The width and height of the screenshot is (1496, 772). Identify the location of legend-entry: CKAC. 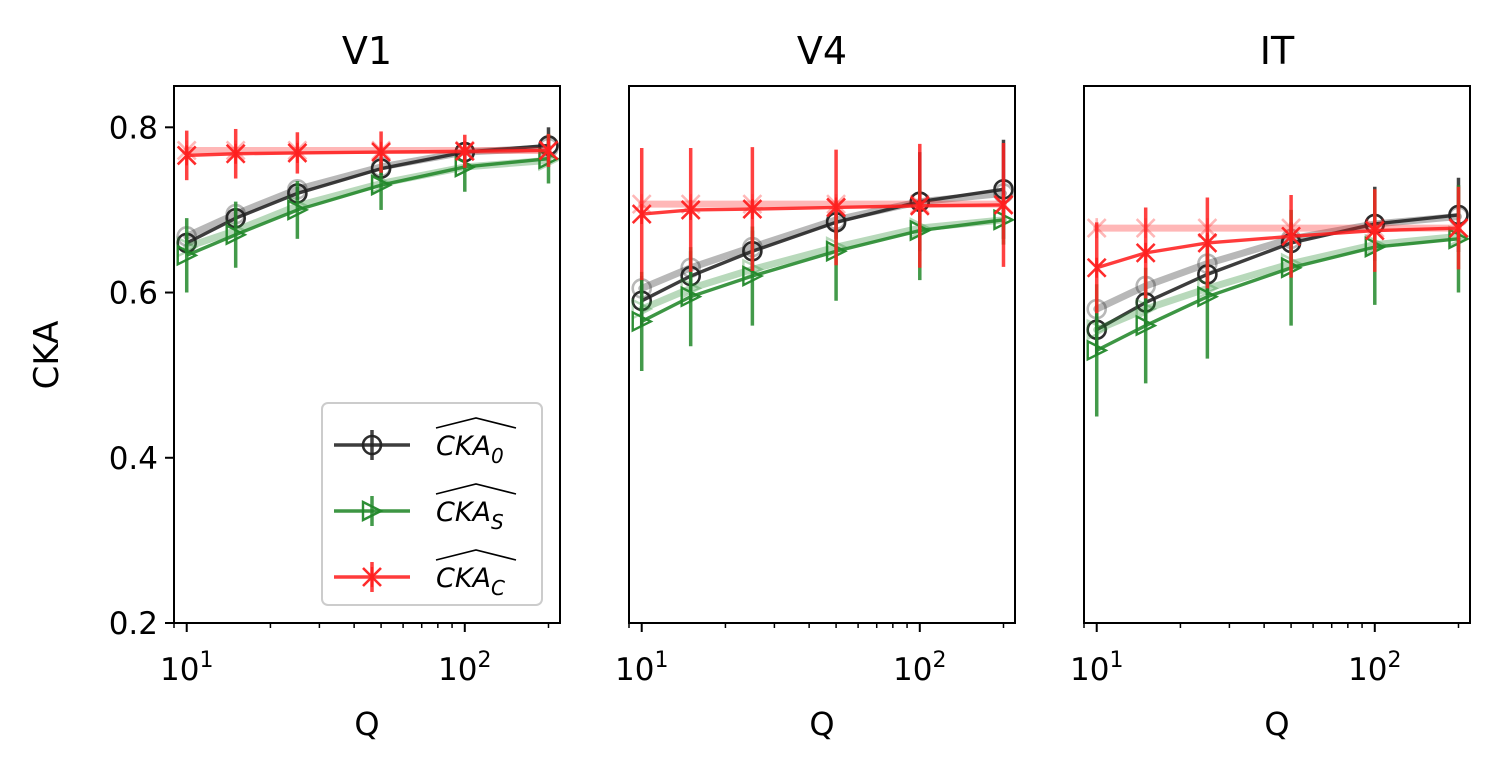
(425, 574).